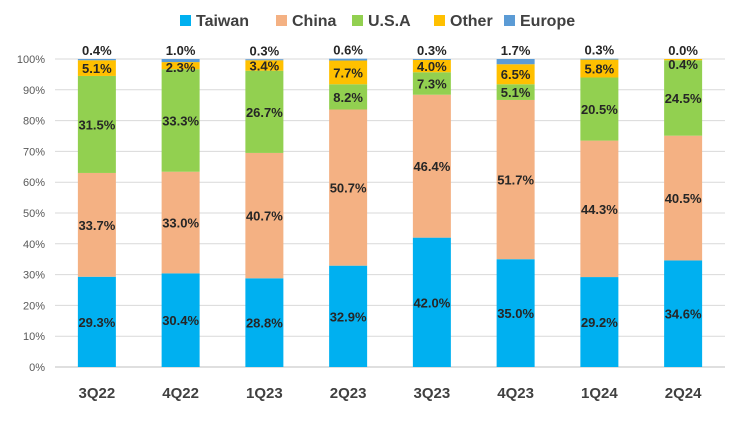 Image resolution: width=740 pixels, height=425 pixels. What do you see at coordinates (181, 50) in the screenshot?
I see `data-label-europe-4q22: 1.0%` at bounding box center [181, 50].